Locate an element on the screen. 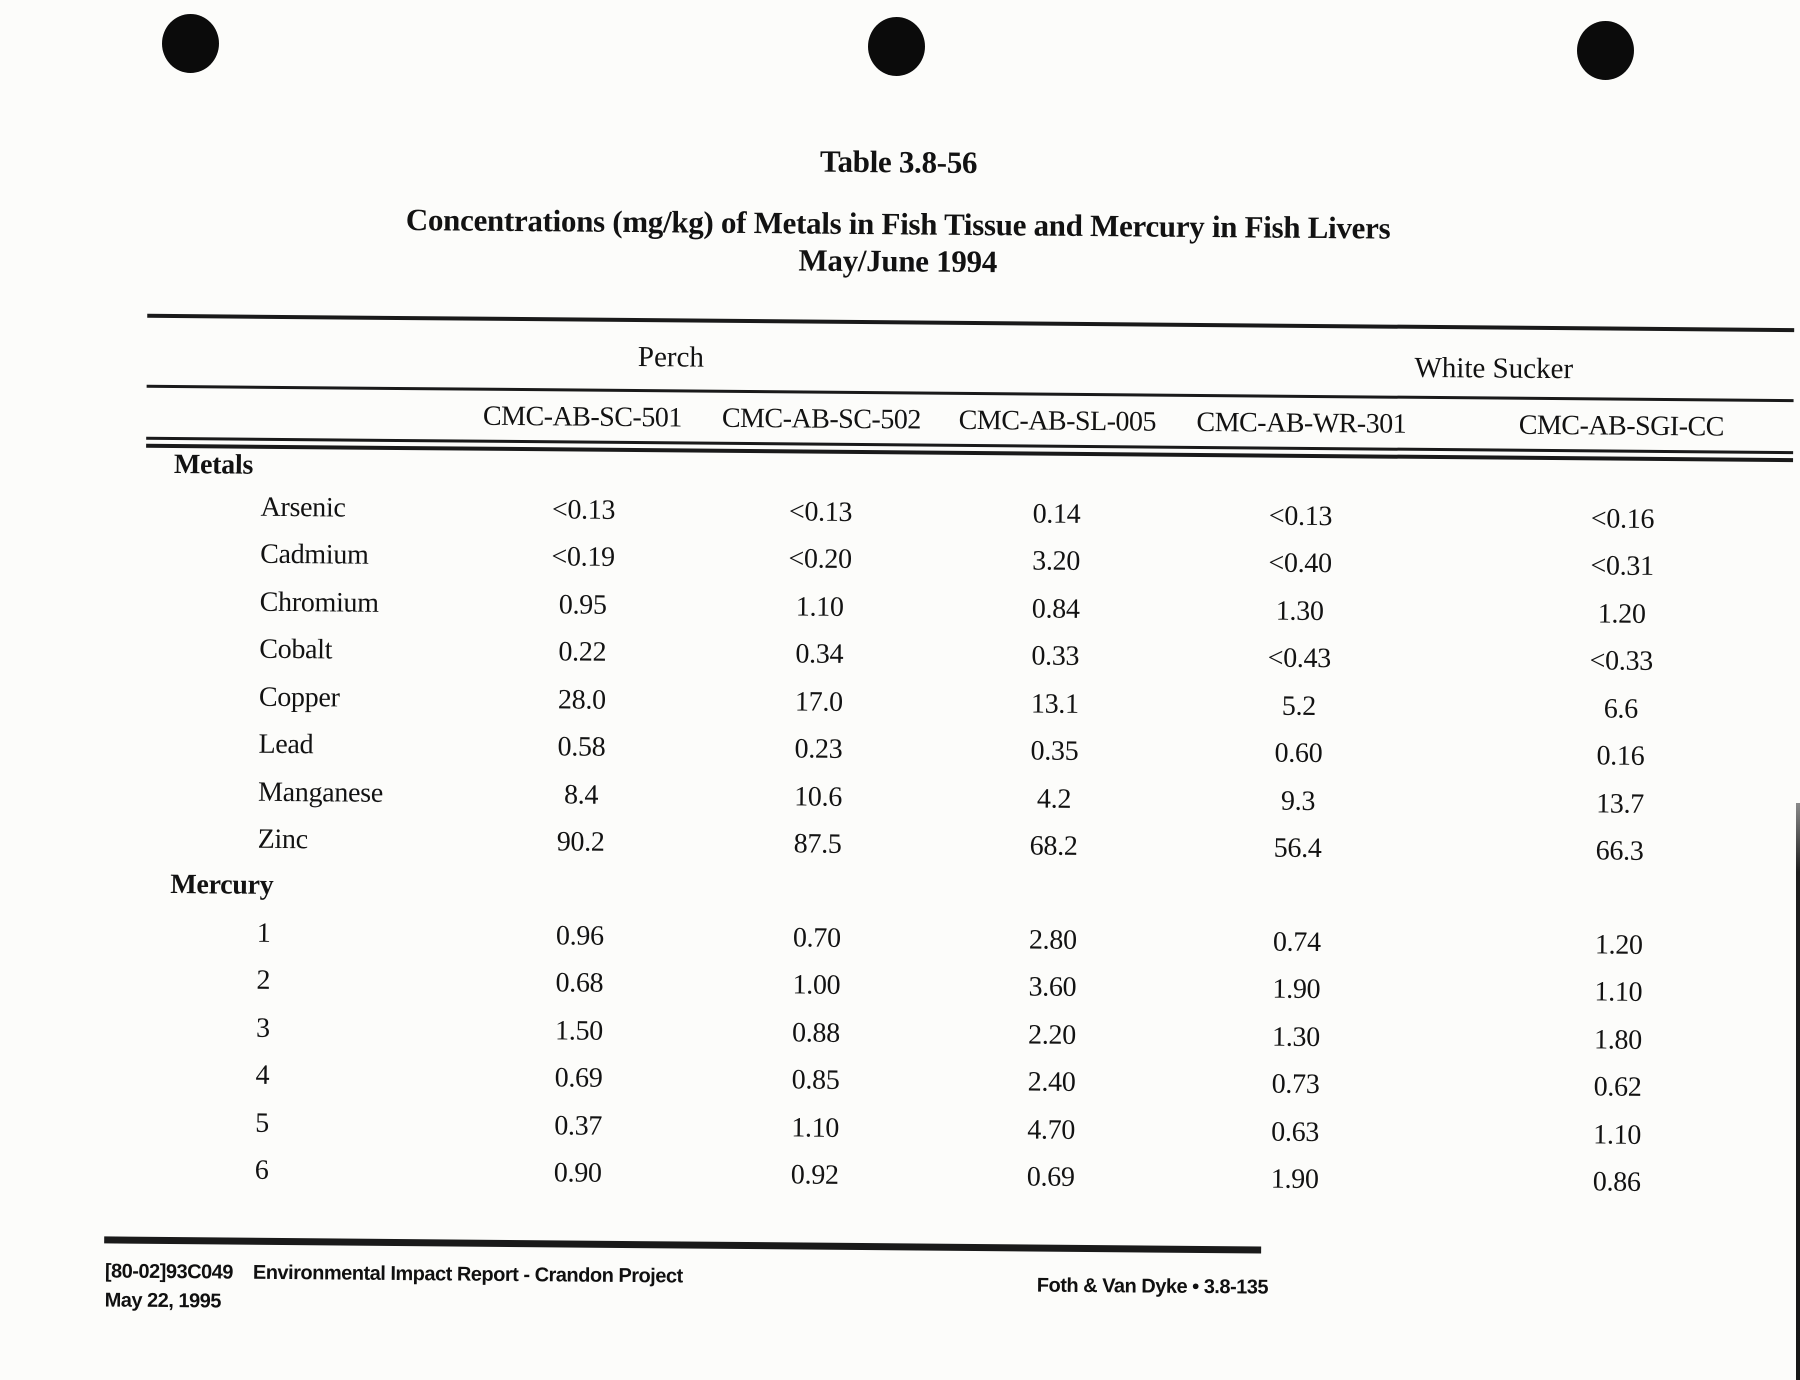 Image resolution: width=1800 pixels, height=1380 pixels. section-label-metals: Metals is located at coordinates (213, 465).